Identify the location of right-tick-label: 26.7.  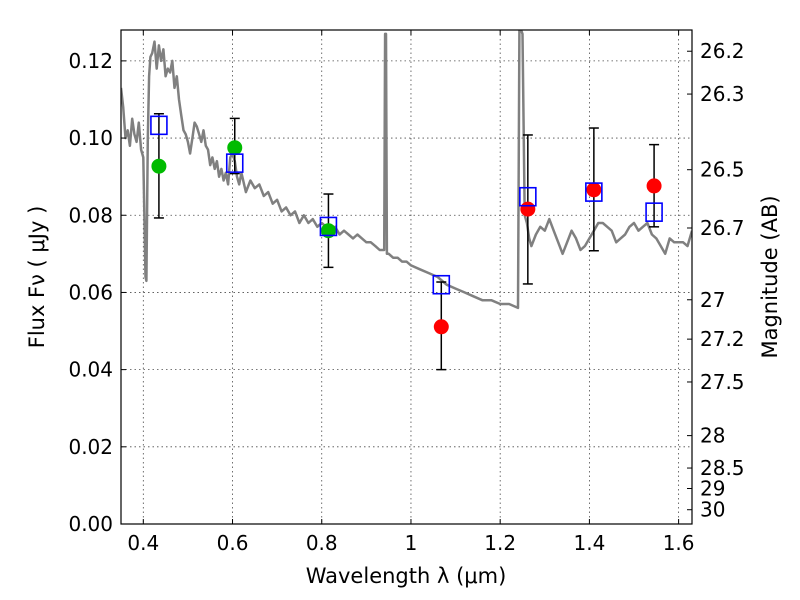
(722, 228).